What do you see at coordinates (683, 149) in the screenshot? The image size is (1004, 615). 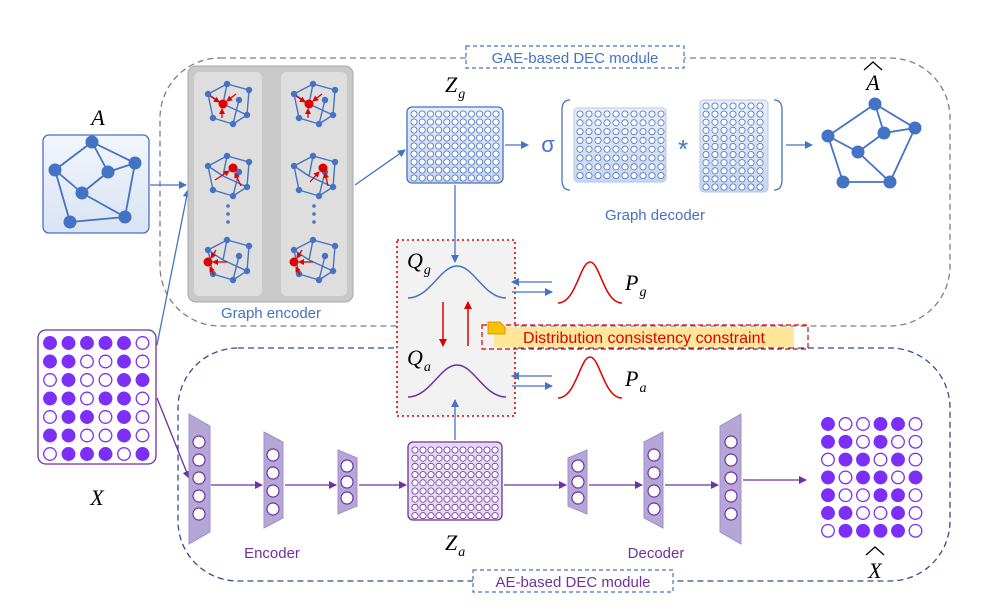 I see `multiply-symbol: *` at bounding box center [683, 149].